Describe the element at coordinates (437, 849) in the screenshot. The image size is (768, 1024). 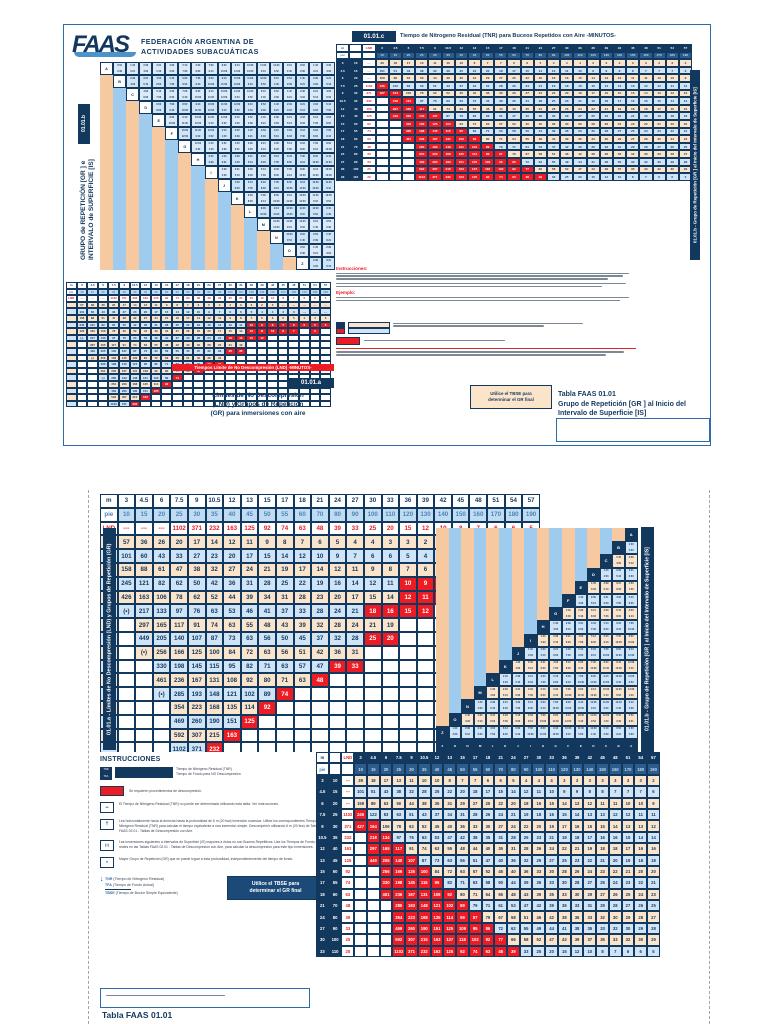
I see `table-cell: 63` at that location.